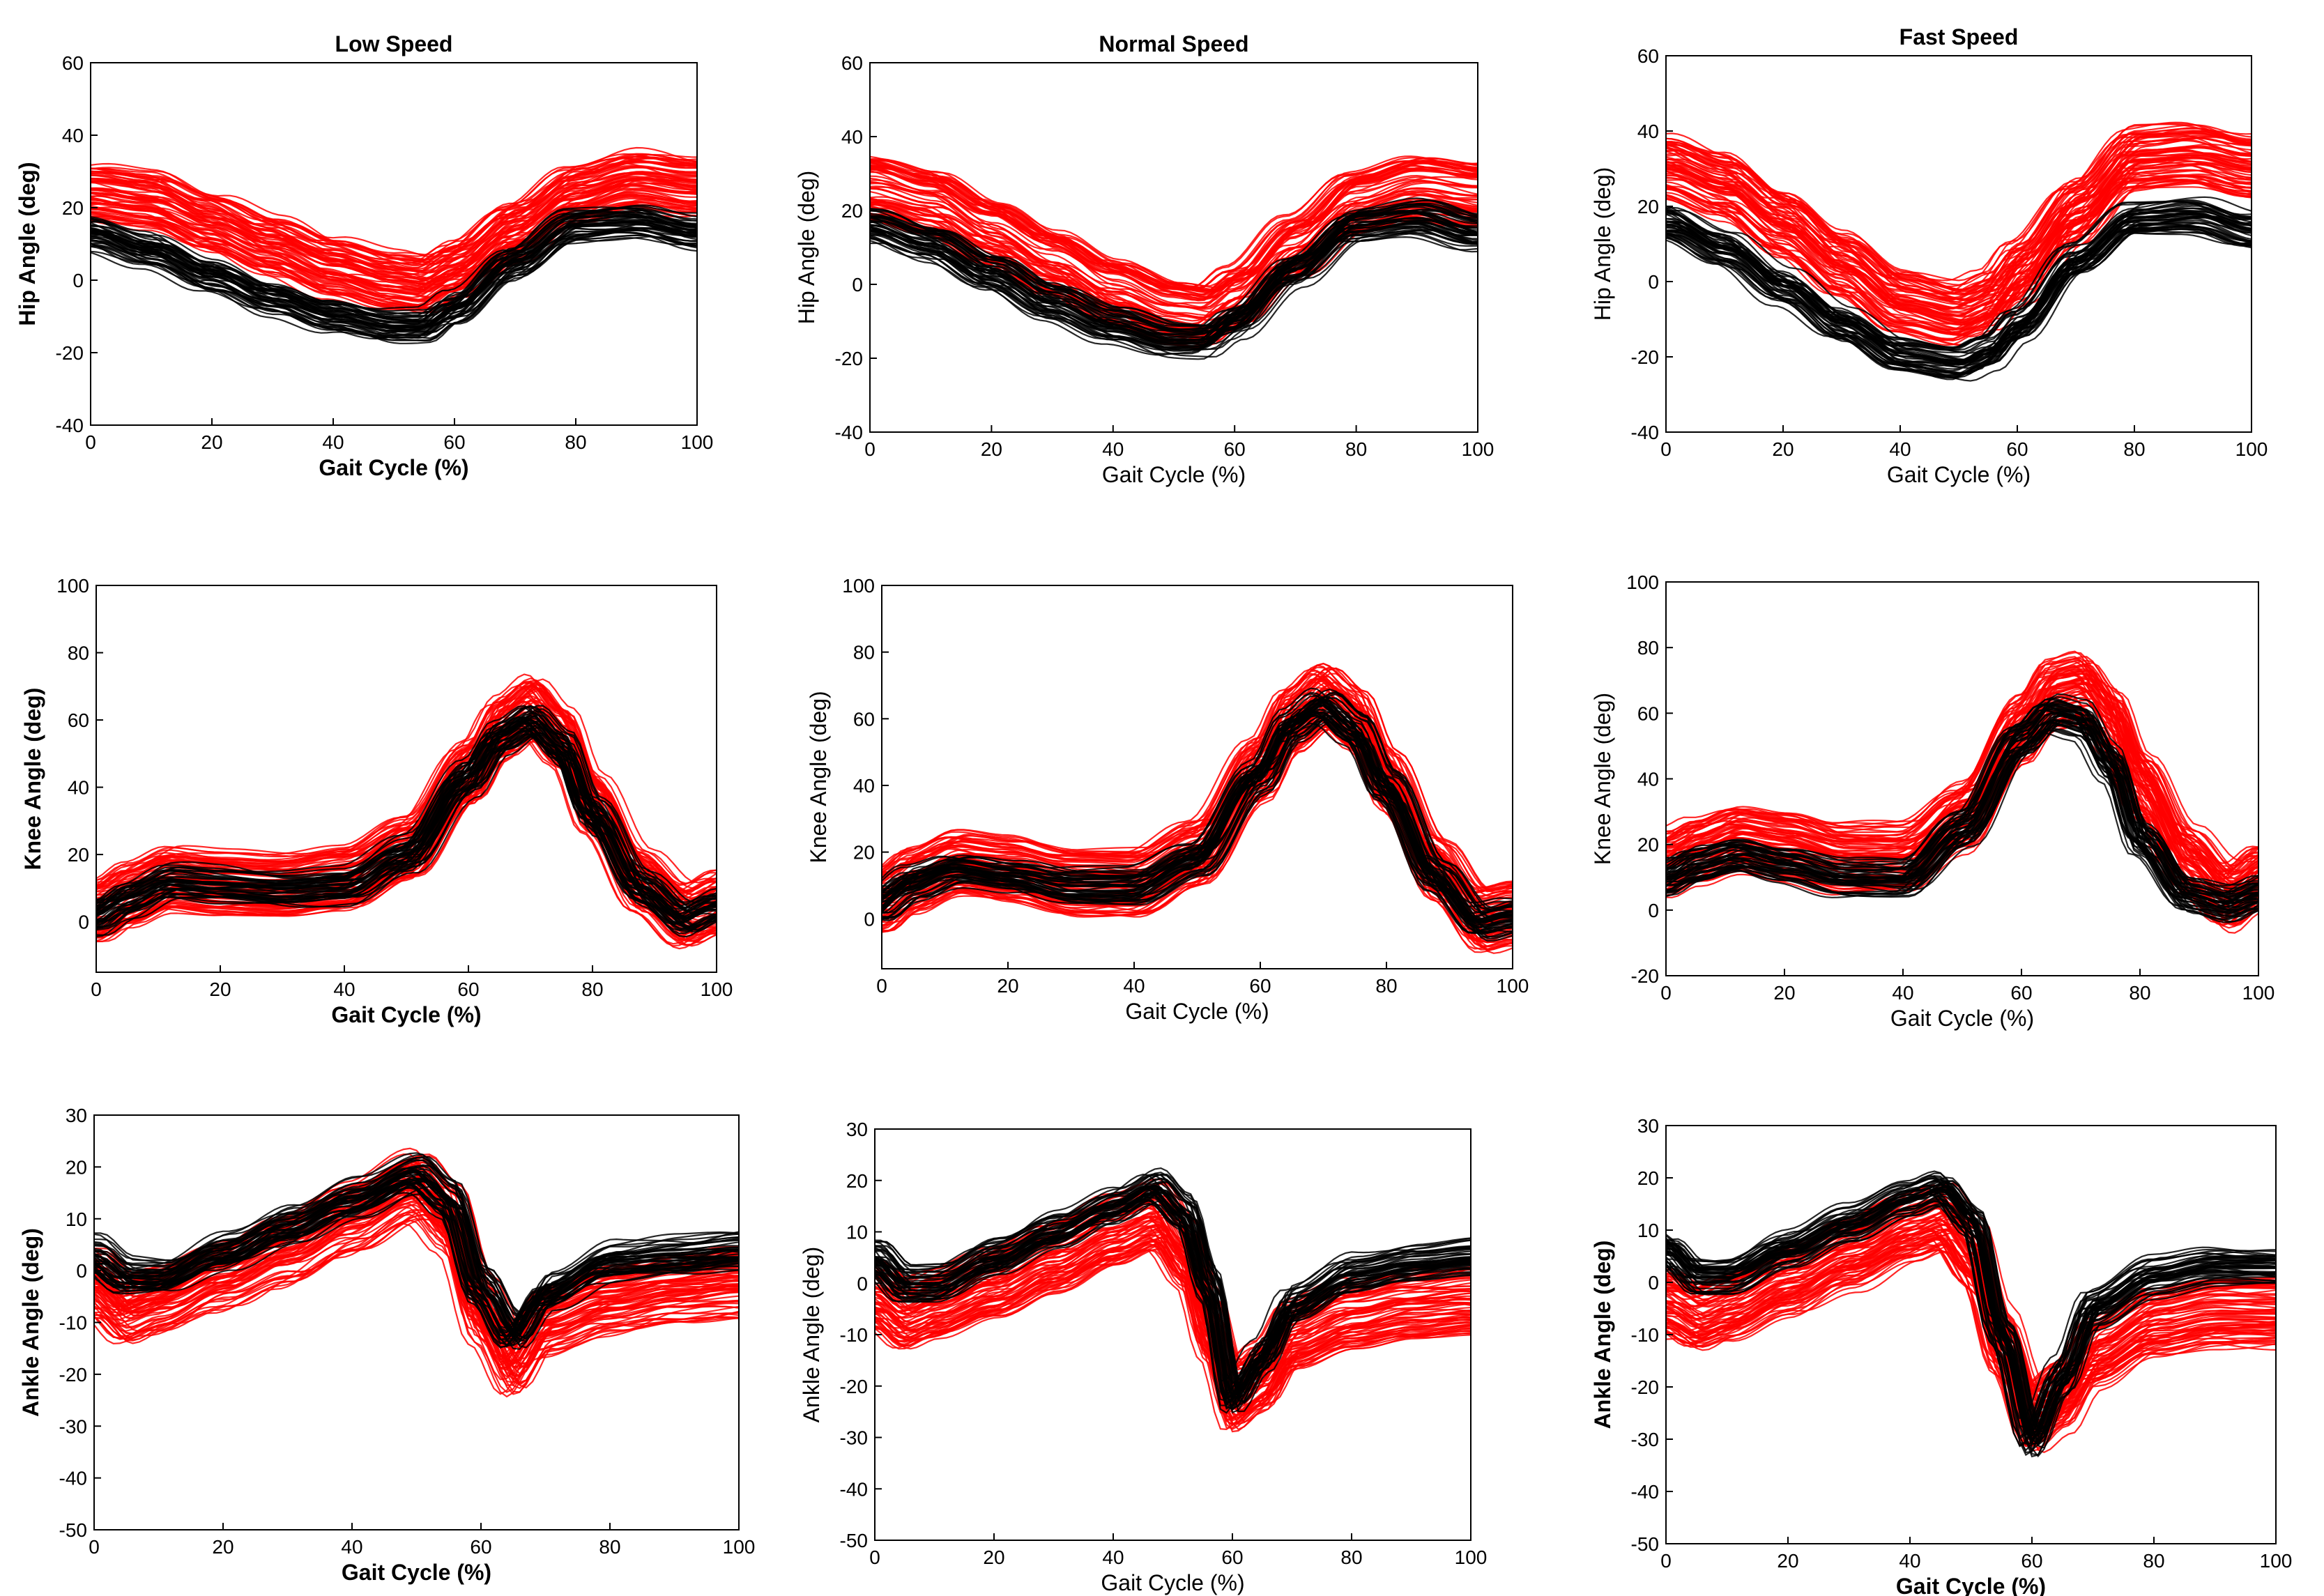 The image size is (2324, 1596). Describe the element at coordinates (739, 1547) in the screenshot. I see `x-tick-label: 100` at that location.